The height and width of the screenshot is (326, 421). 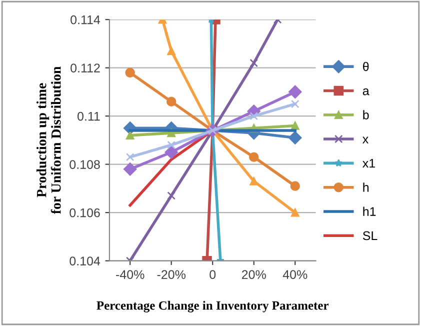 I want to click on x-tick-label: 20%, so click(x=254, y=275).